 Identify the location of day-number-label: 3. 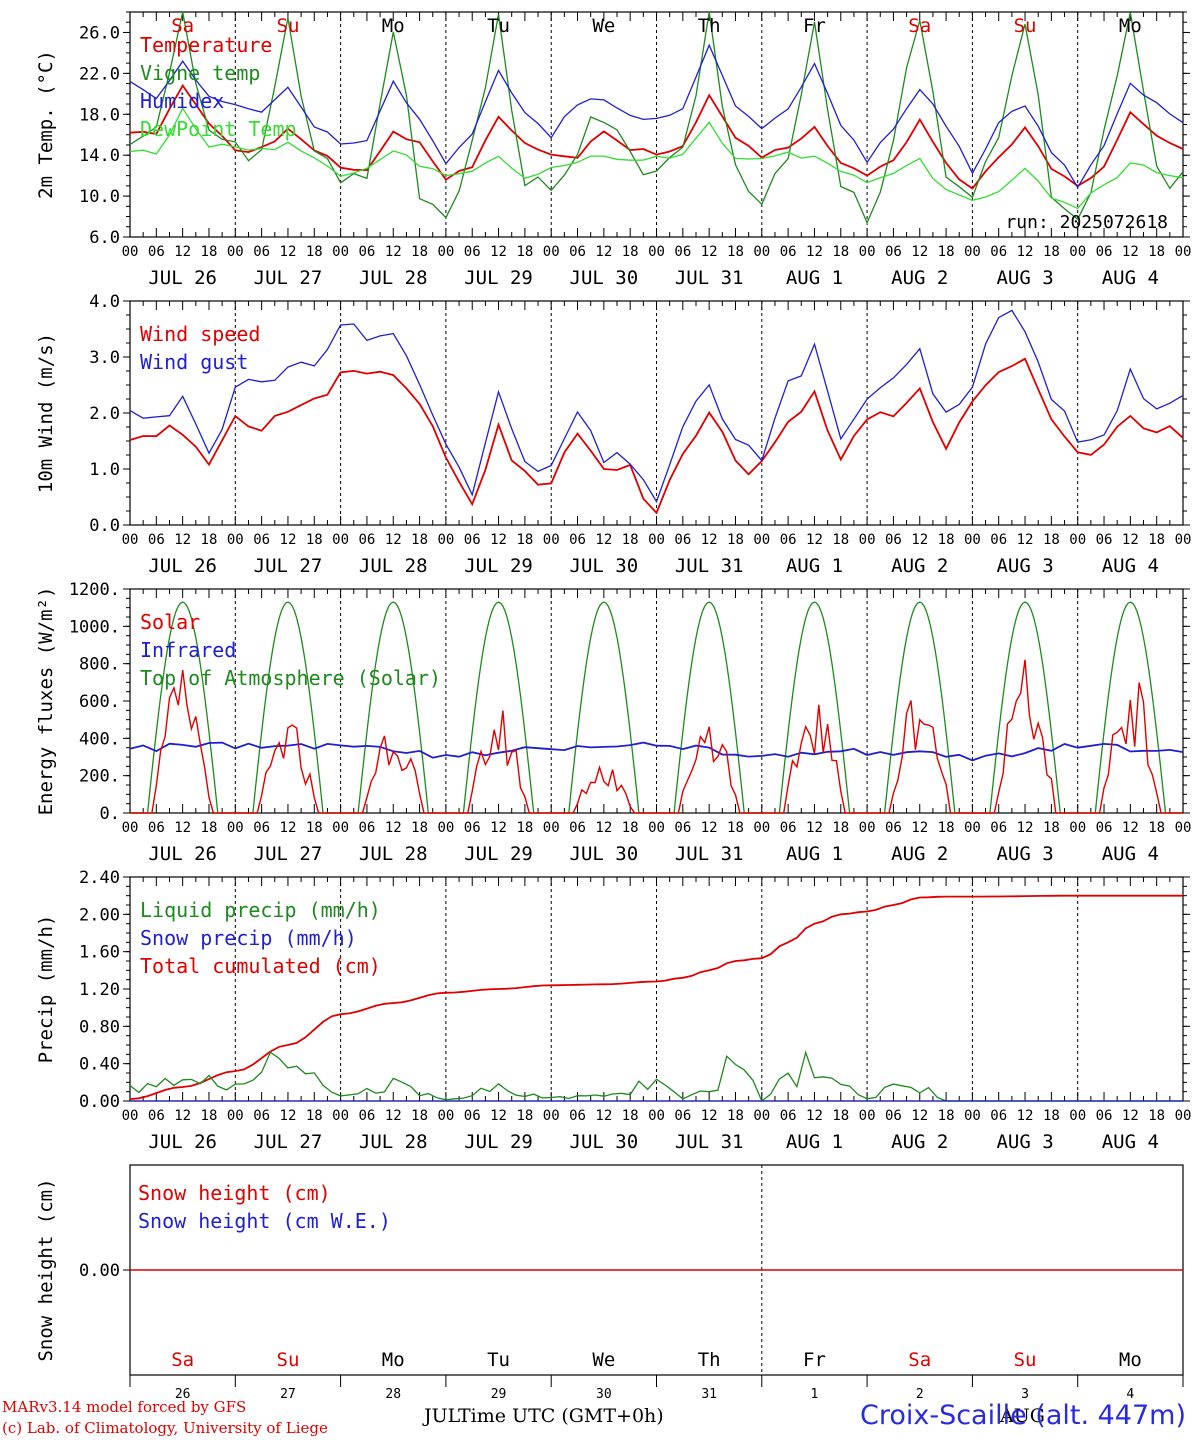
(1025, 1394).